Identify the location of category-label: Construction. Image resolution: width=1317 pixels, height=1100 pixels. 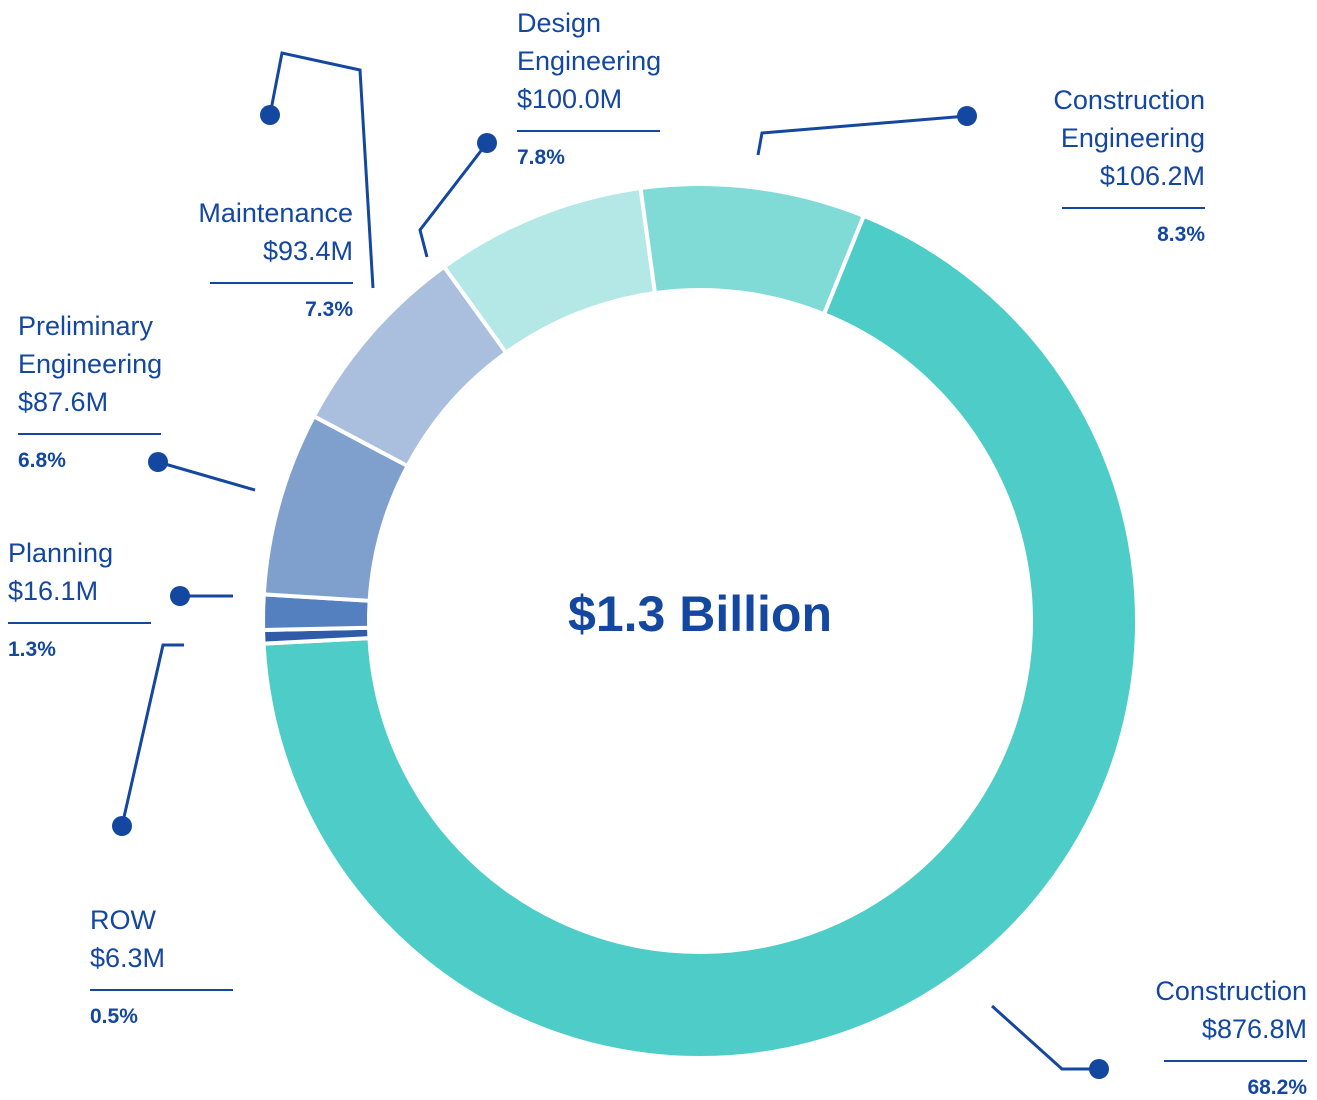
(1231, 991).